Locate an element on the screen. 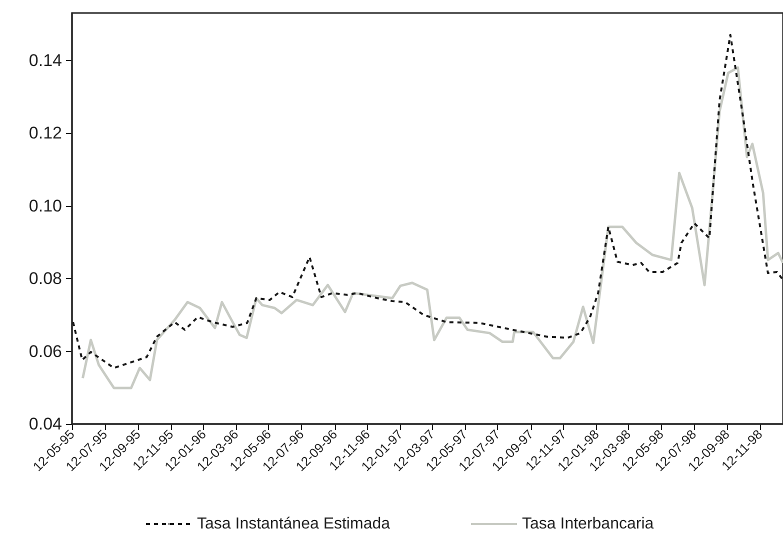 Image resolution: width=783 pixels, height=543 pixels. legend-label: Tasa Interbancaria is located at coordinates (588, 524).